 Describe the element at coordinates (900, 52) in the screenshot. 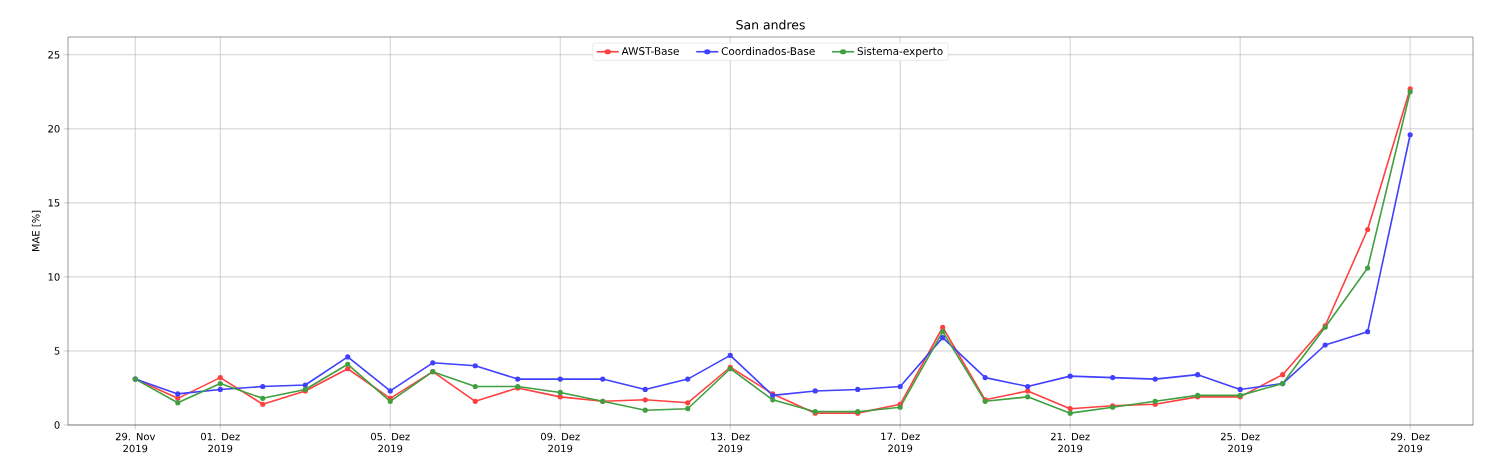

I see `legend-label: Sistema-experto` at that location.